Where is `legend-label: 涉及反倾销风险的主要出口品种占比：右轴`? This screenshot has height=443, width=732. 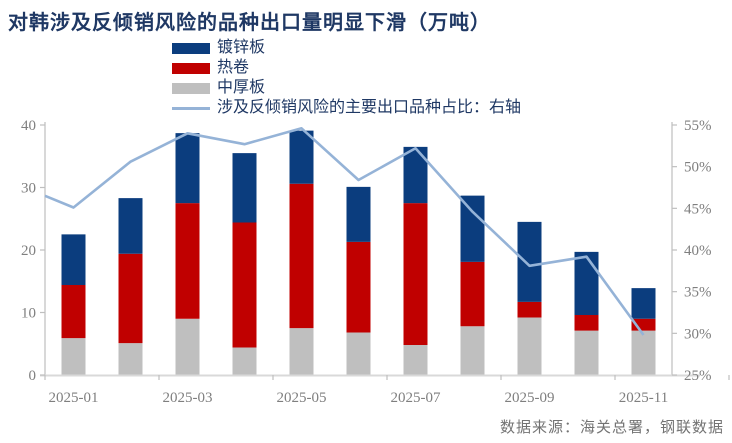
legend-label: 涉及反倾销风险的主要出口品种占比：右轴 is located at coordinates (369, 107).